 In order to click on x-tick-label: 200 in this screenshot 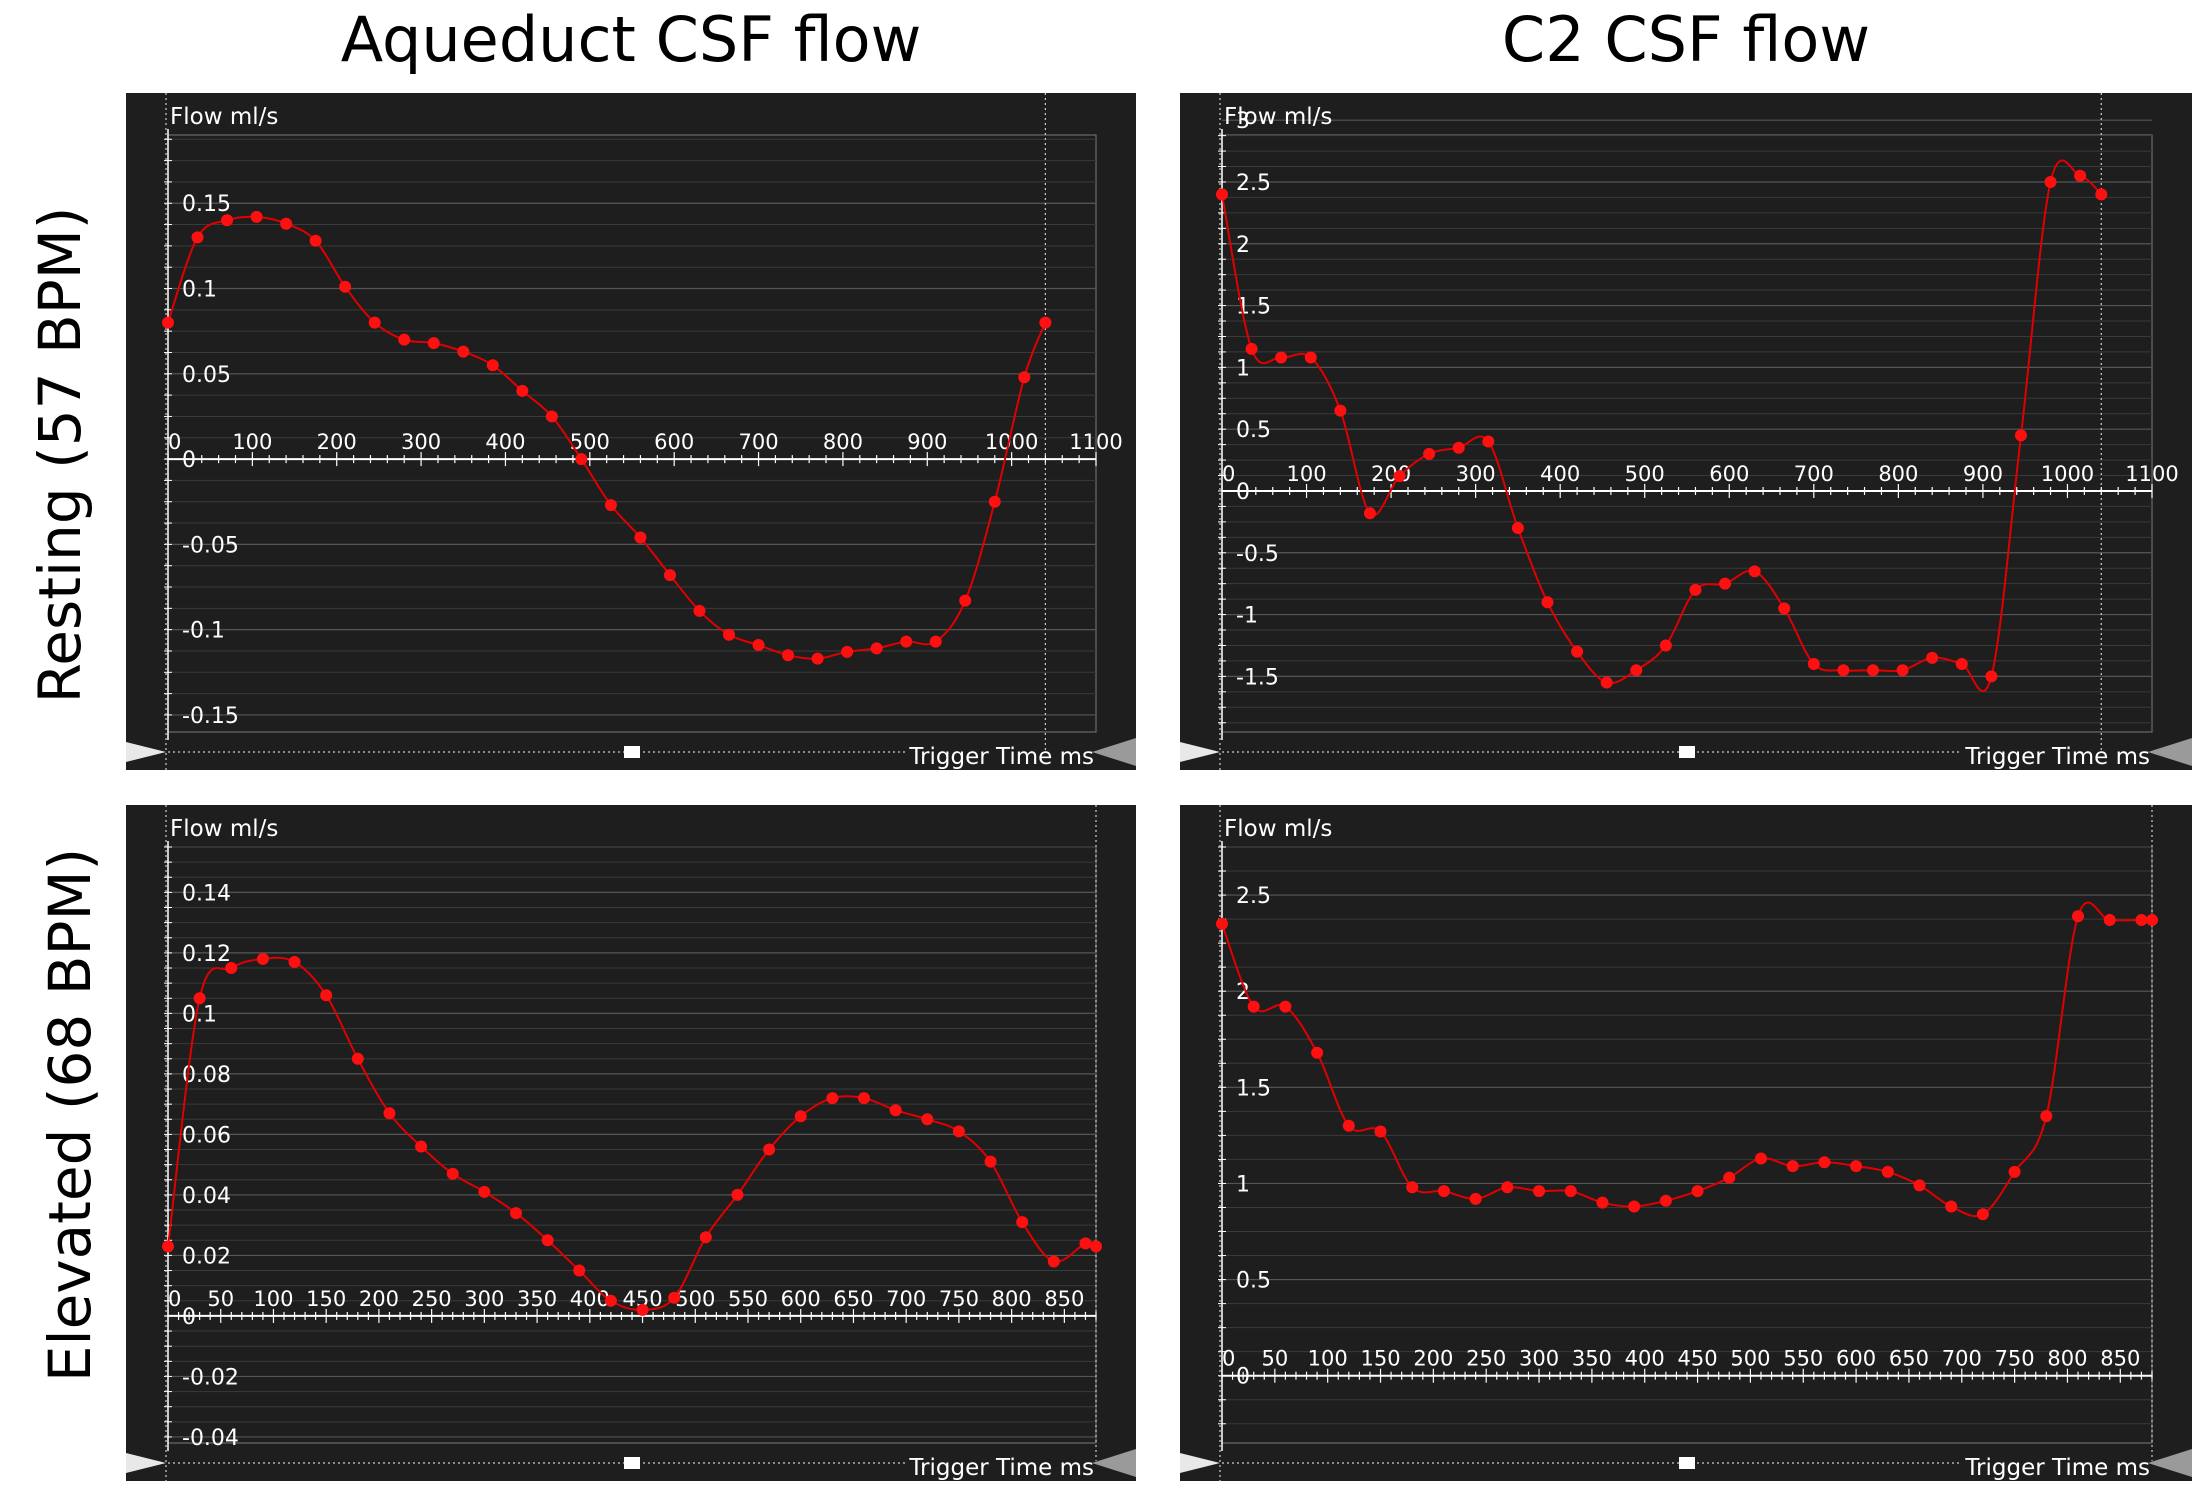, I will do `click(337, 442)`.